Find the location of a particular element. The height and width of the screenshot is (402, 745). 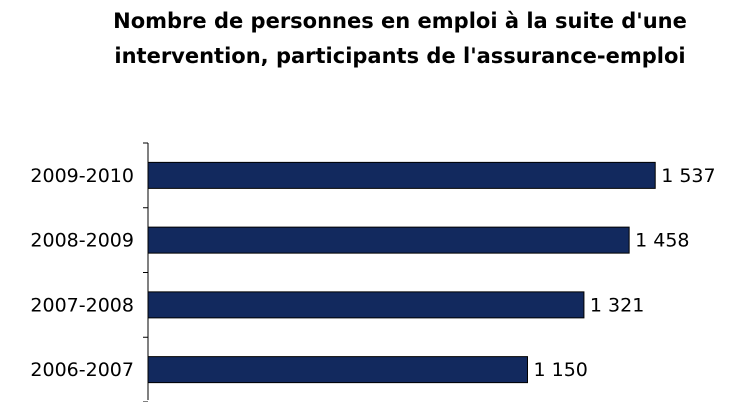

value-label: 1 537 is located at coordinates (688, 176).